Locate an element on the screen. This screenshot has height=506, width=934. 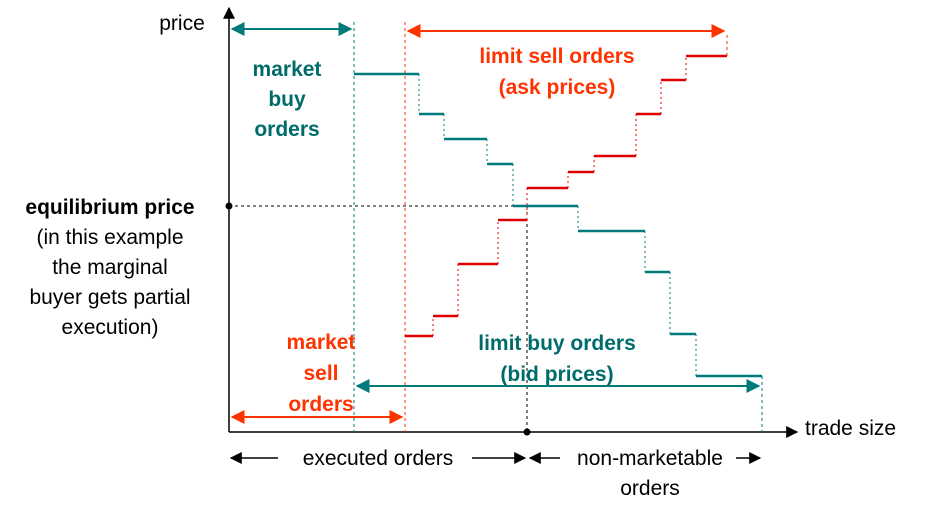
svg-text: execution) is located at coordinates (110, 327).